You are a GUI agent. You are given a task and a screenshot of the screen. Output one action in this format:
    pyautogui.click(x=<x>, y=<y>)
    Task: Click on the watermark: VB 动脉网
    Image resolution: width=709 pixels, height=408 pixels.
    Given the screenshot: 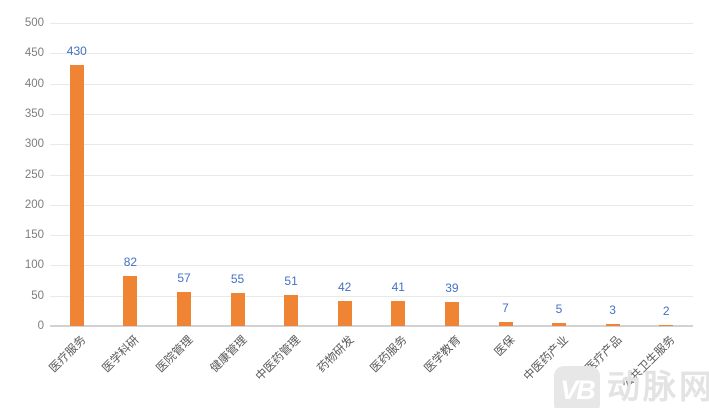 What is the action you would take?
    pyautogui.click(x=631, y=387)
    